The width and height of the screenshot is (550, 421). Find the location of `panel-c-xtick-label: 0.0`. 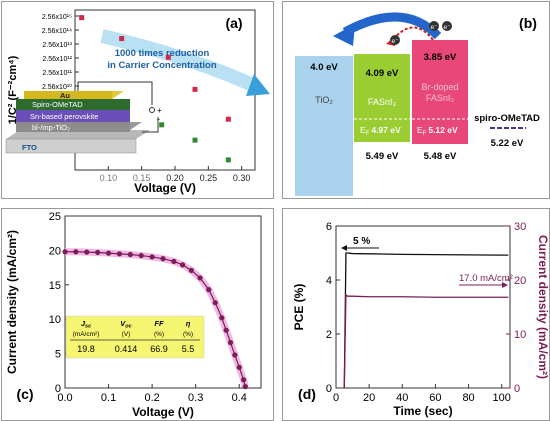

panel-c-xtick-label: 0.0 is located at coordinates (64, 398).